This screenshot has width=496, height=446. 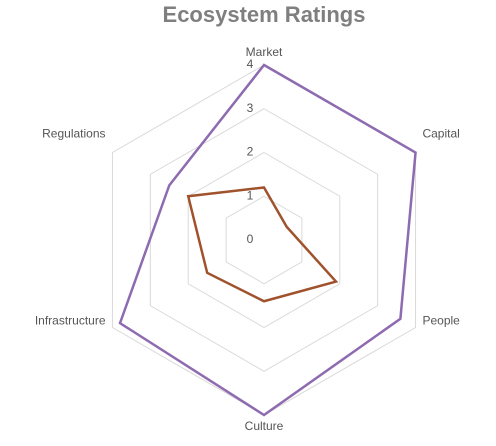 I want to click on grid-ring, so click(x=264, y=240).